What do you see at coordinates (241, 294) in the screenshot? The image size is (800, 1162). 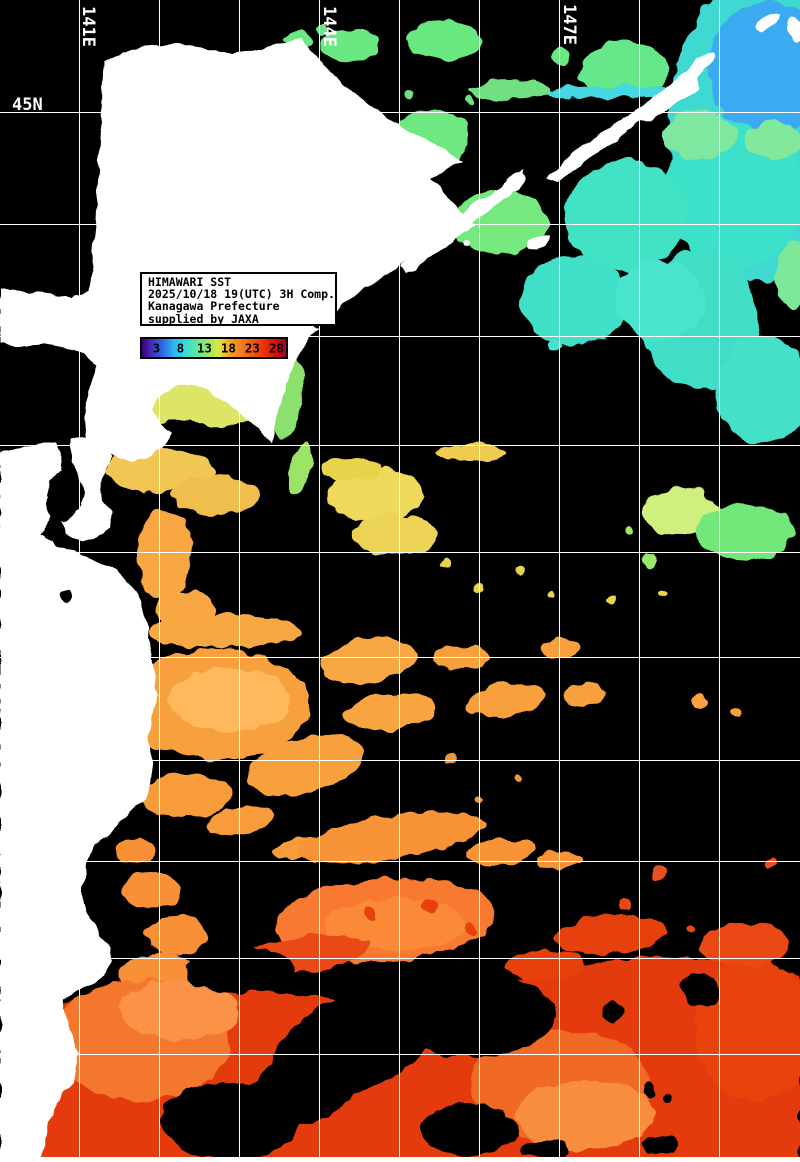 I see `info-datetime: 2025/10/18 19(UTC) 3H Comp.` at bounding box center [241, 294].